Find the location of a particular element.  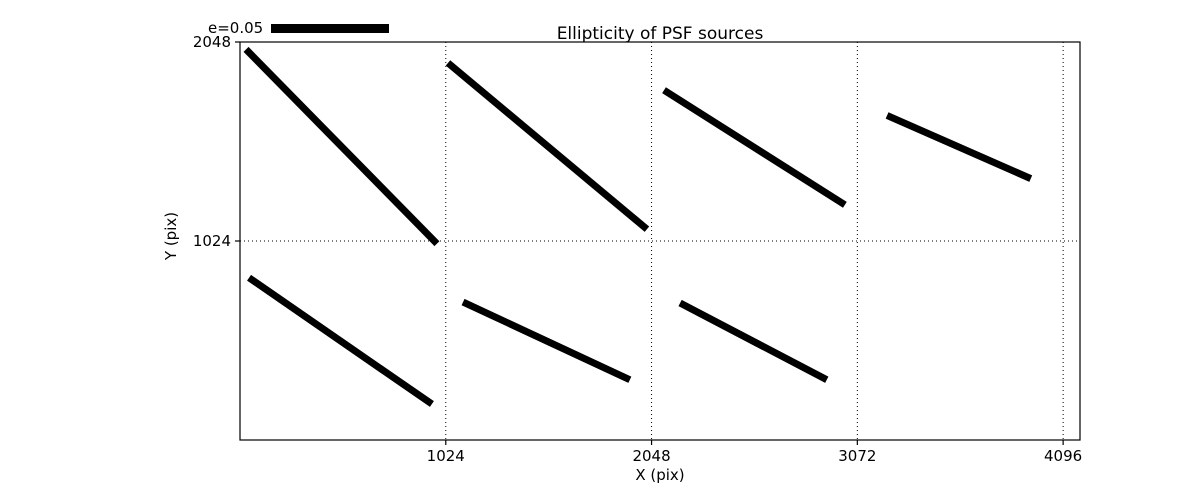

legend-sample-line is located at coordinates (330, 28).